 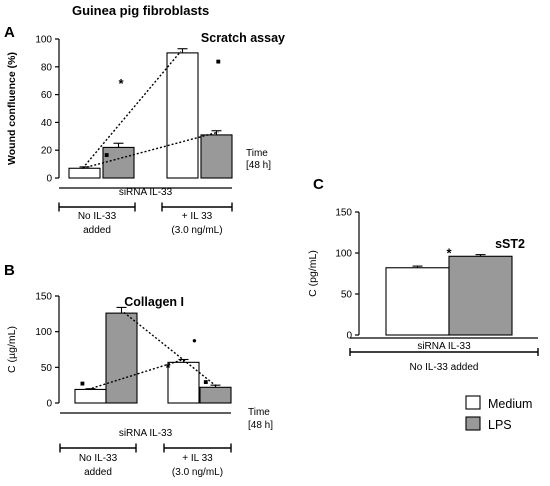 I want to click on legend-swatch-lps, so click(x=473, y=423).